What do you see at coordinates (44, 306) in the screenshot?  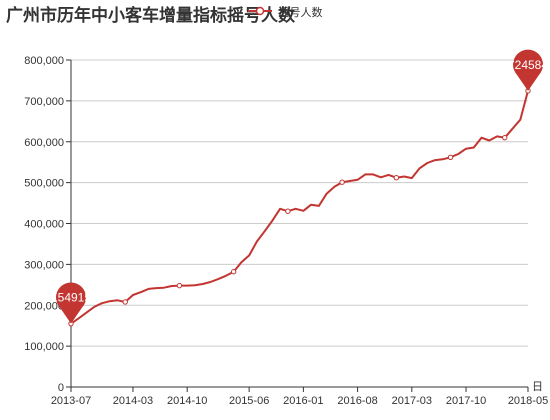 I see `y-tick-label: 200,000` at bounding box center [44, 306].